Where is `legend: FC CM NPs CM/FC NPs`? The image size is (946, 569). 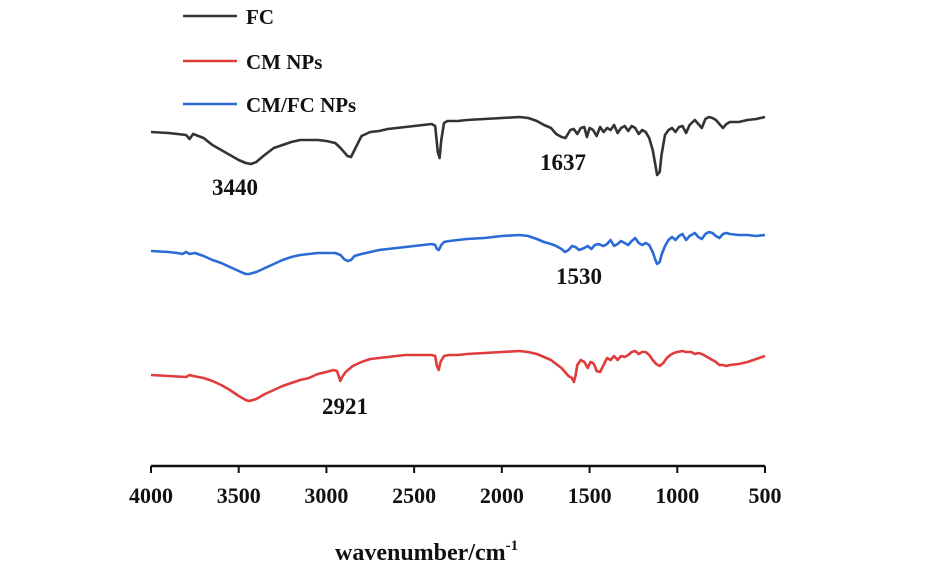
legend: FC CM NPs CM/FC NPs is located at coordinates (269, 61).